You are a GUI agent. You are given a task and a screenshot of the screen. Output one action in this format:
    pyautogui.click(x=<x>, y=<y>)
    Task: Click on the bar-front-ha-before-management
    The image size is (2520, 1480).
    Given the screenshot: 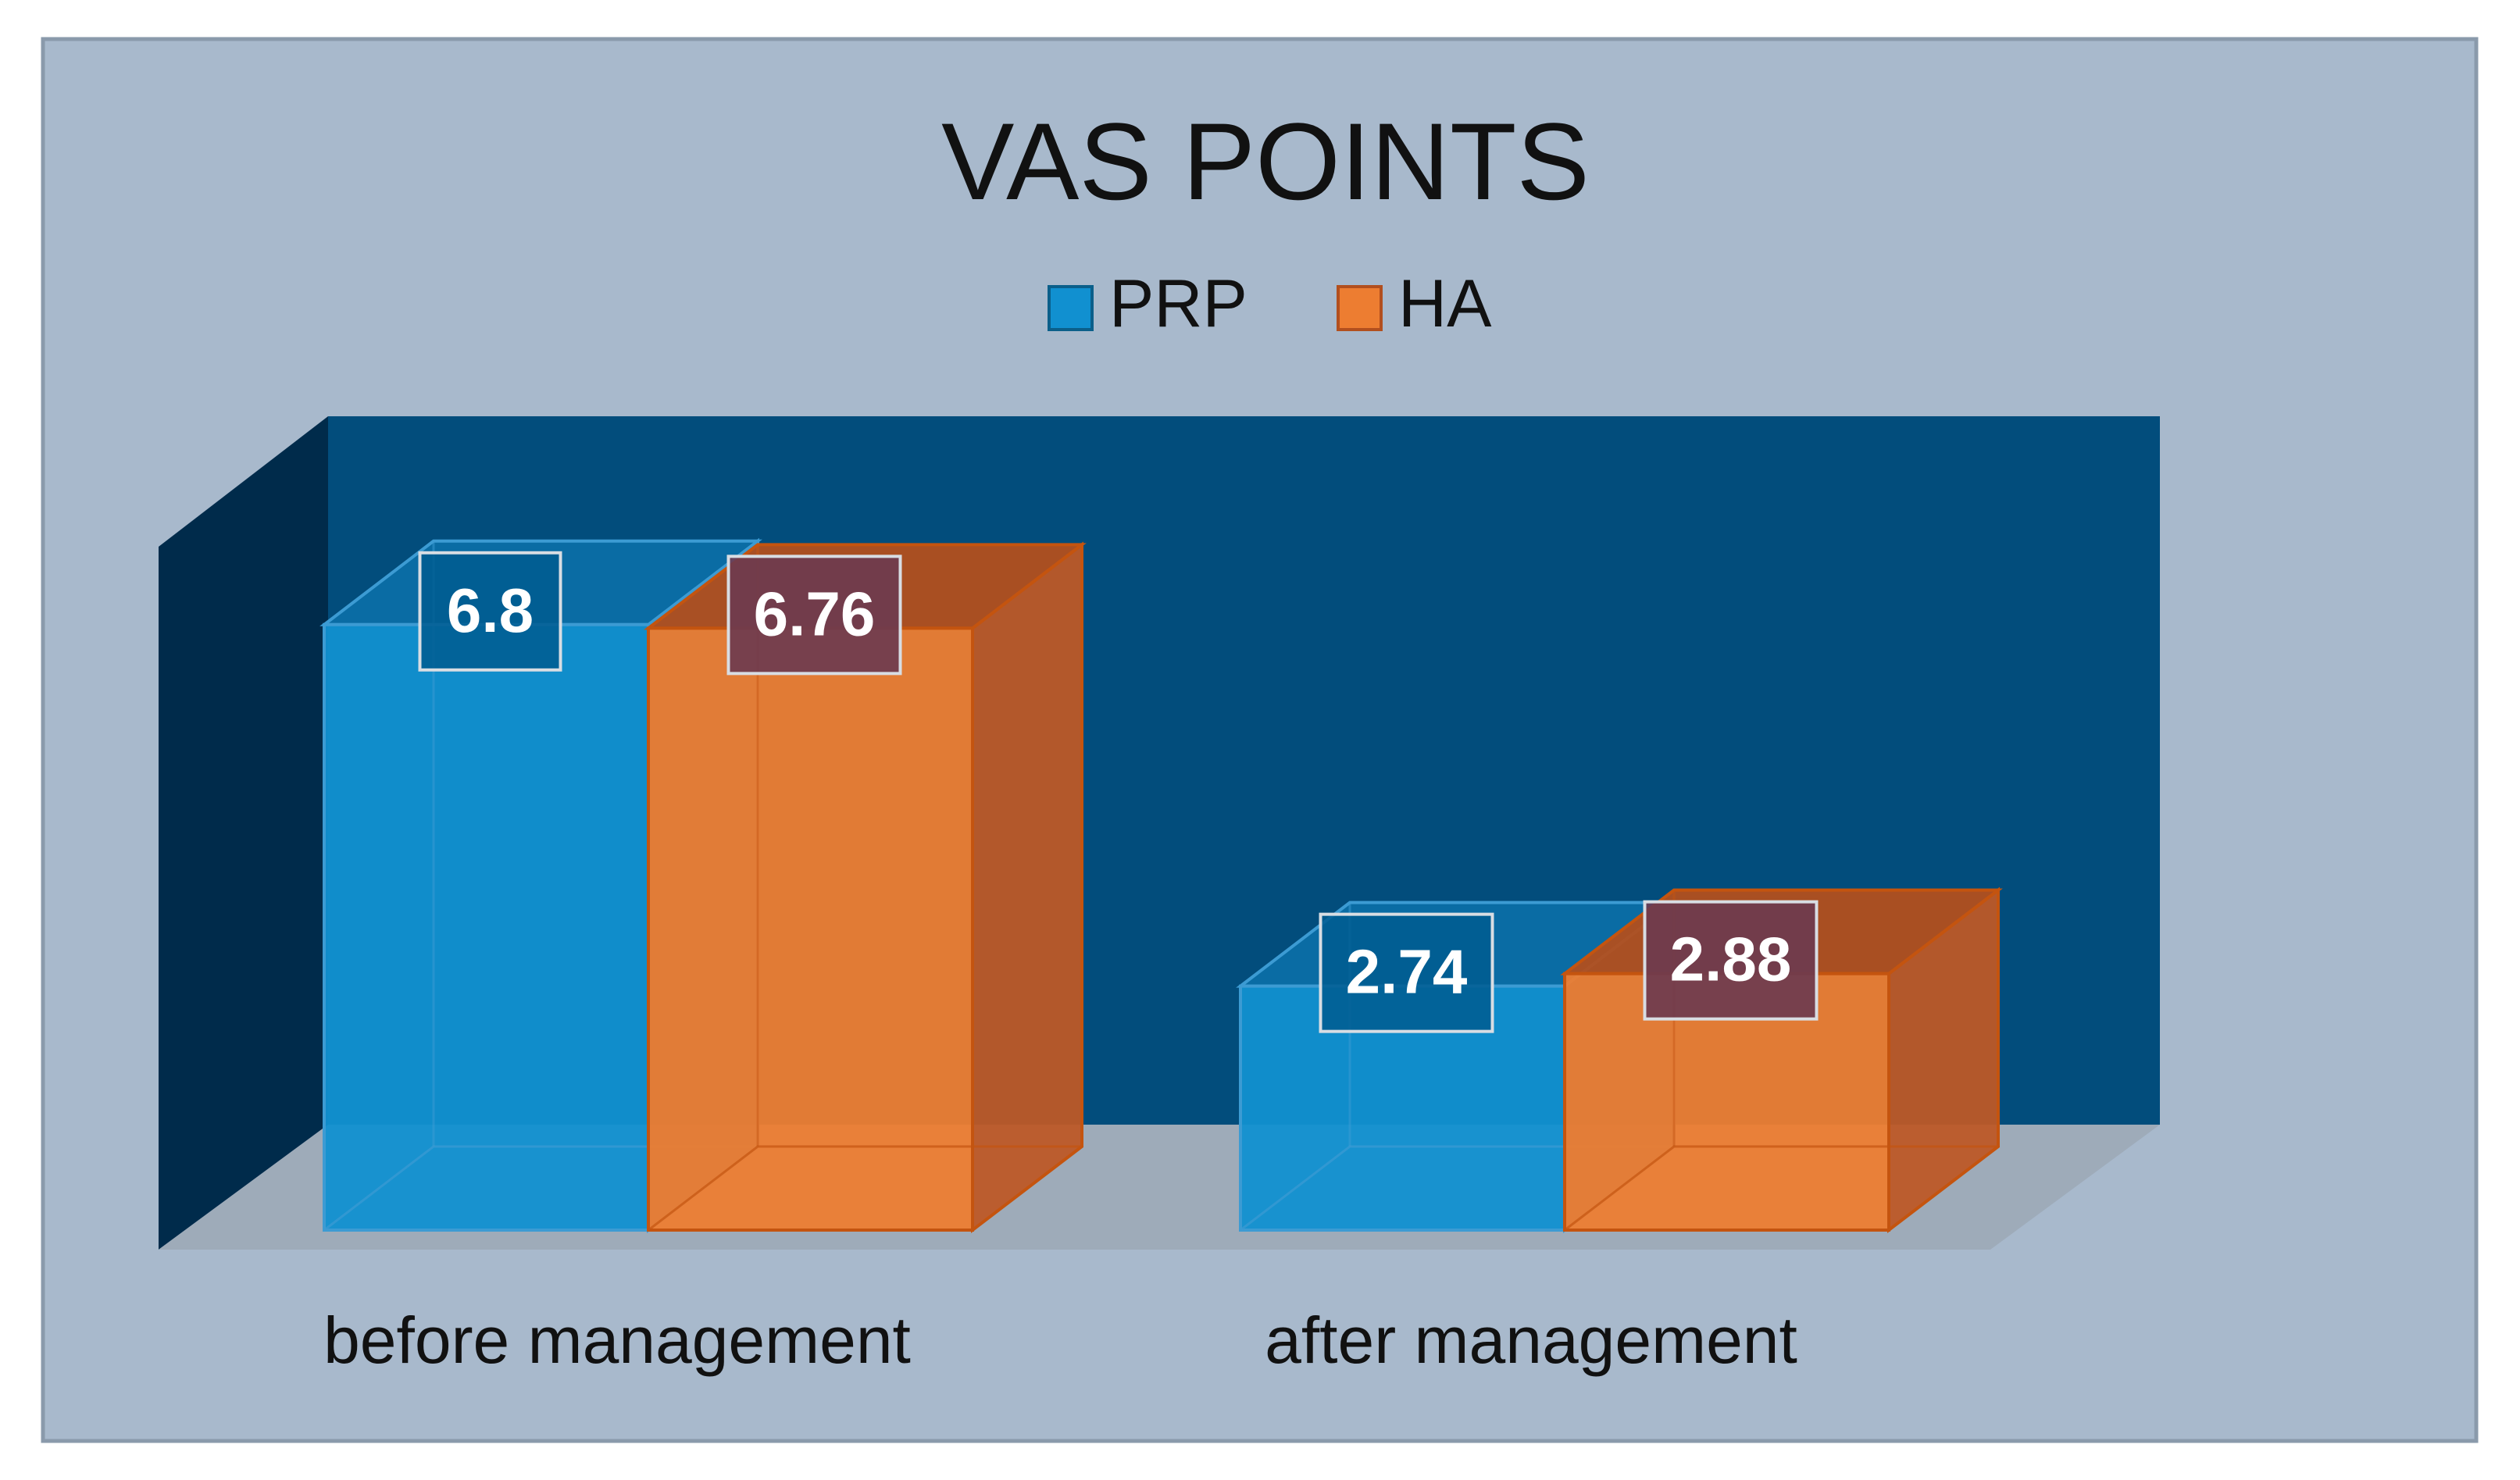 What is the action you would take?
    pyautogui.click(x=810, y=929)
    